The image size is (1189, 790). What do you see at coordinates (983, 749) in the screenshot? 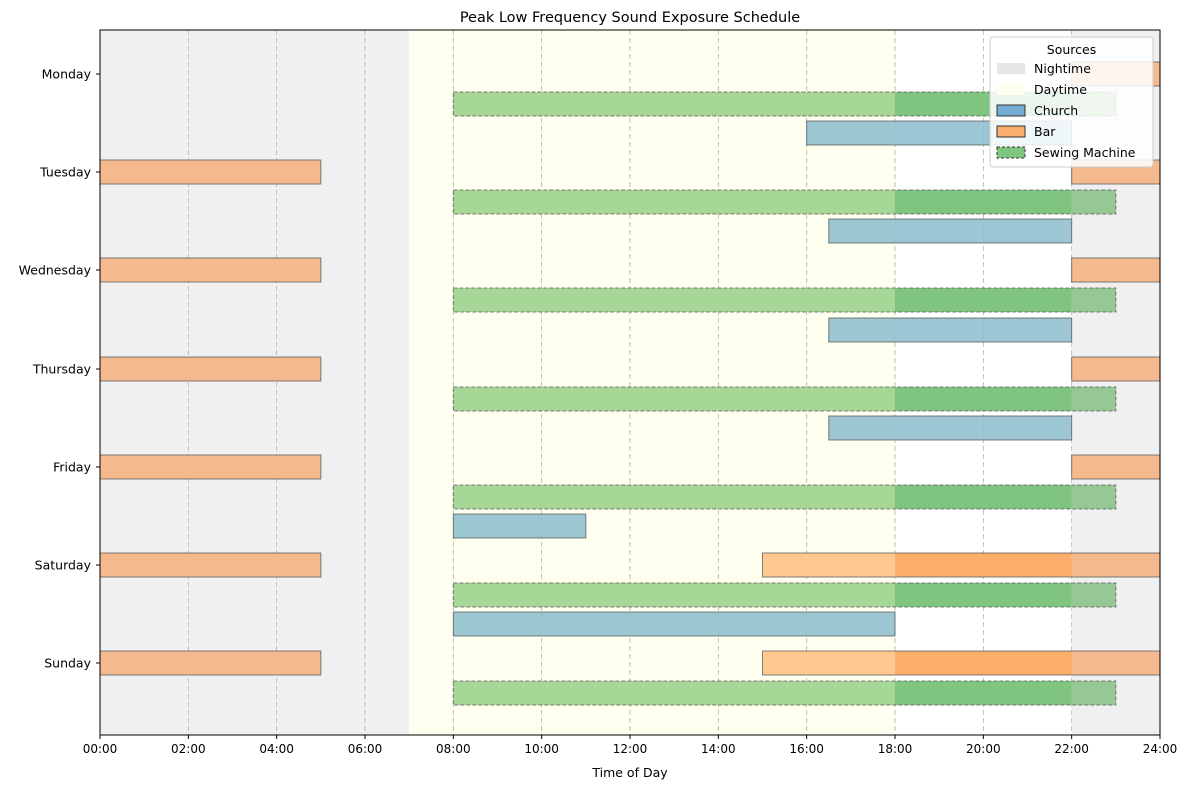
I see `x-tick-label-10: 20:00` at bounding box center [983, 749].